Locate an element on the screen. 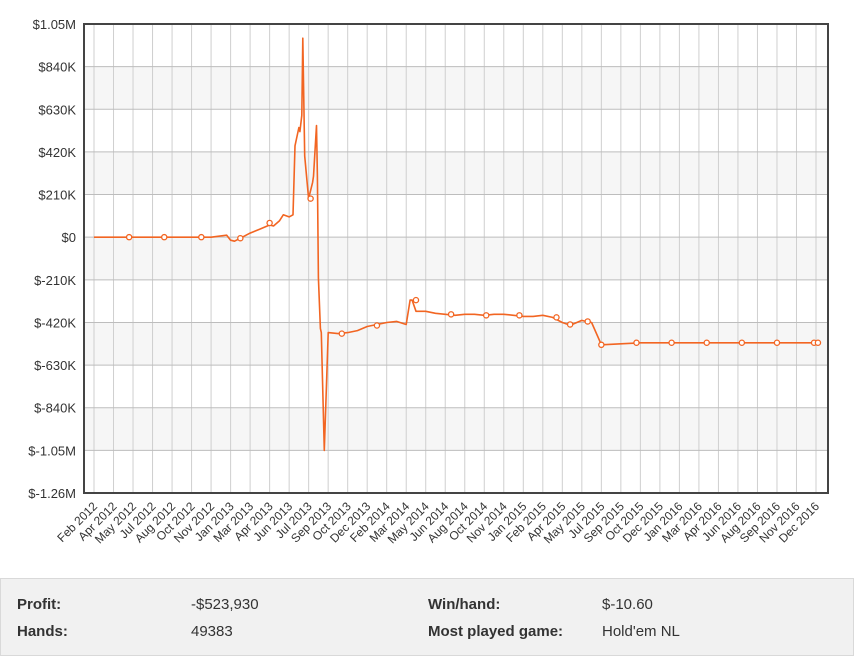  y-tick-label: $-840K is located at coordinates (55, 408).